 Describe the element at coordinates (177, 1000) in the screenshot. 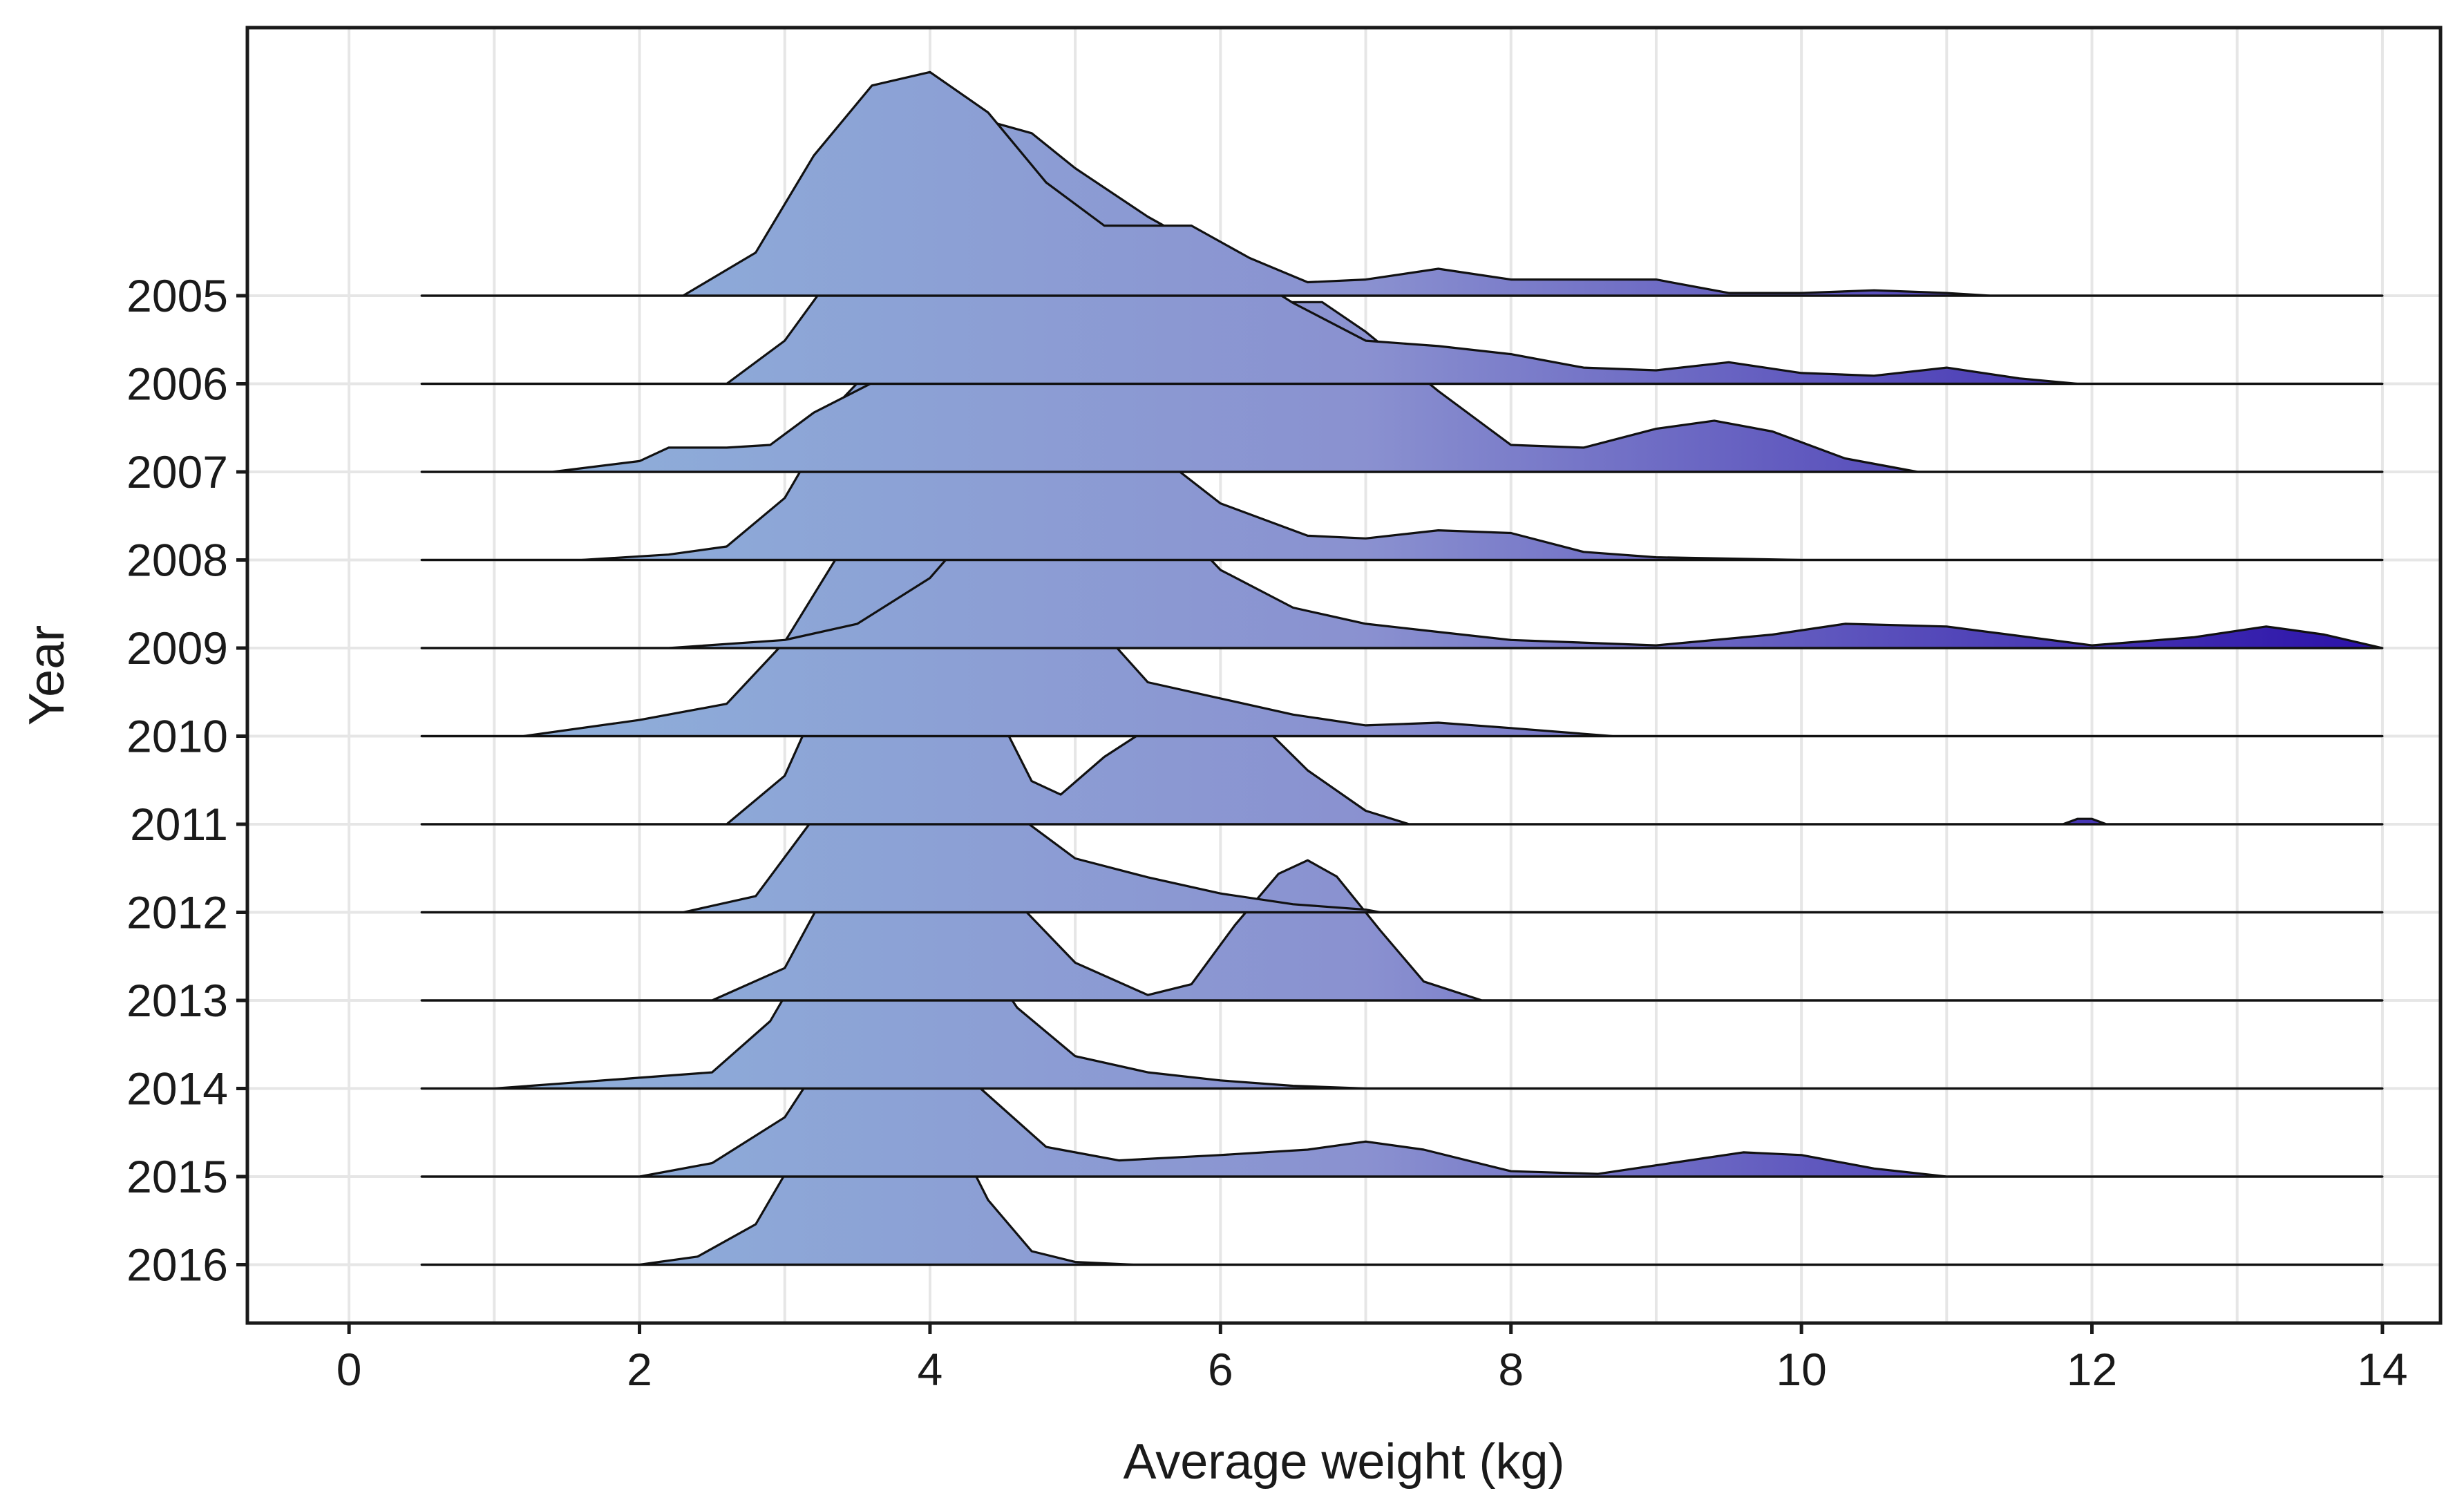

I see `y-tick-label-2013: 2013` at that location.